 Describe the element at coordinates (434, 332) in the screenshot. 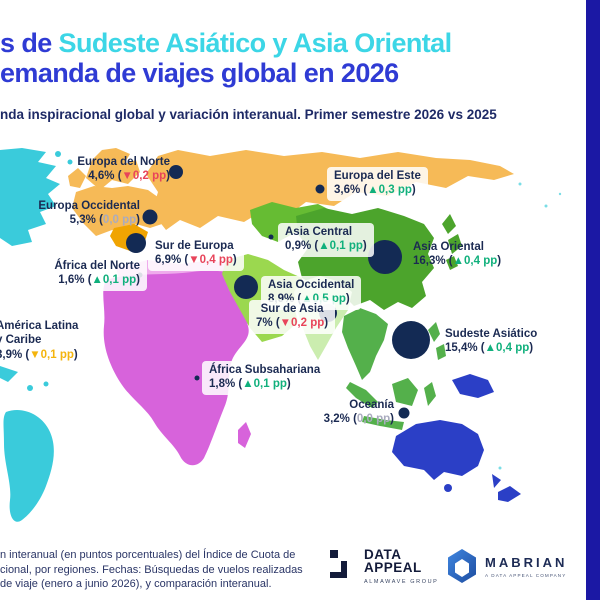

I see `map-region-philippines` at that location.